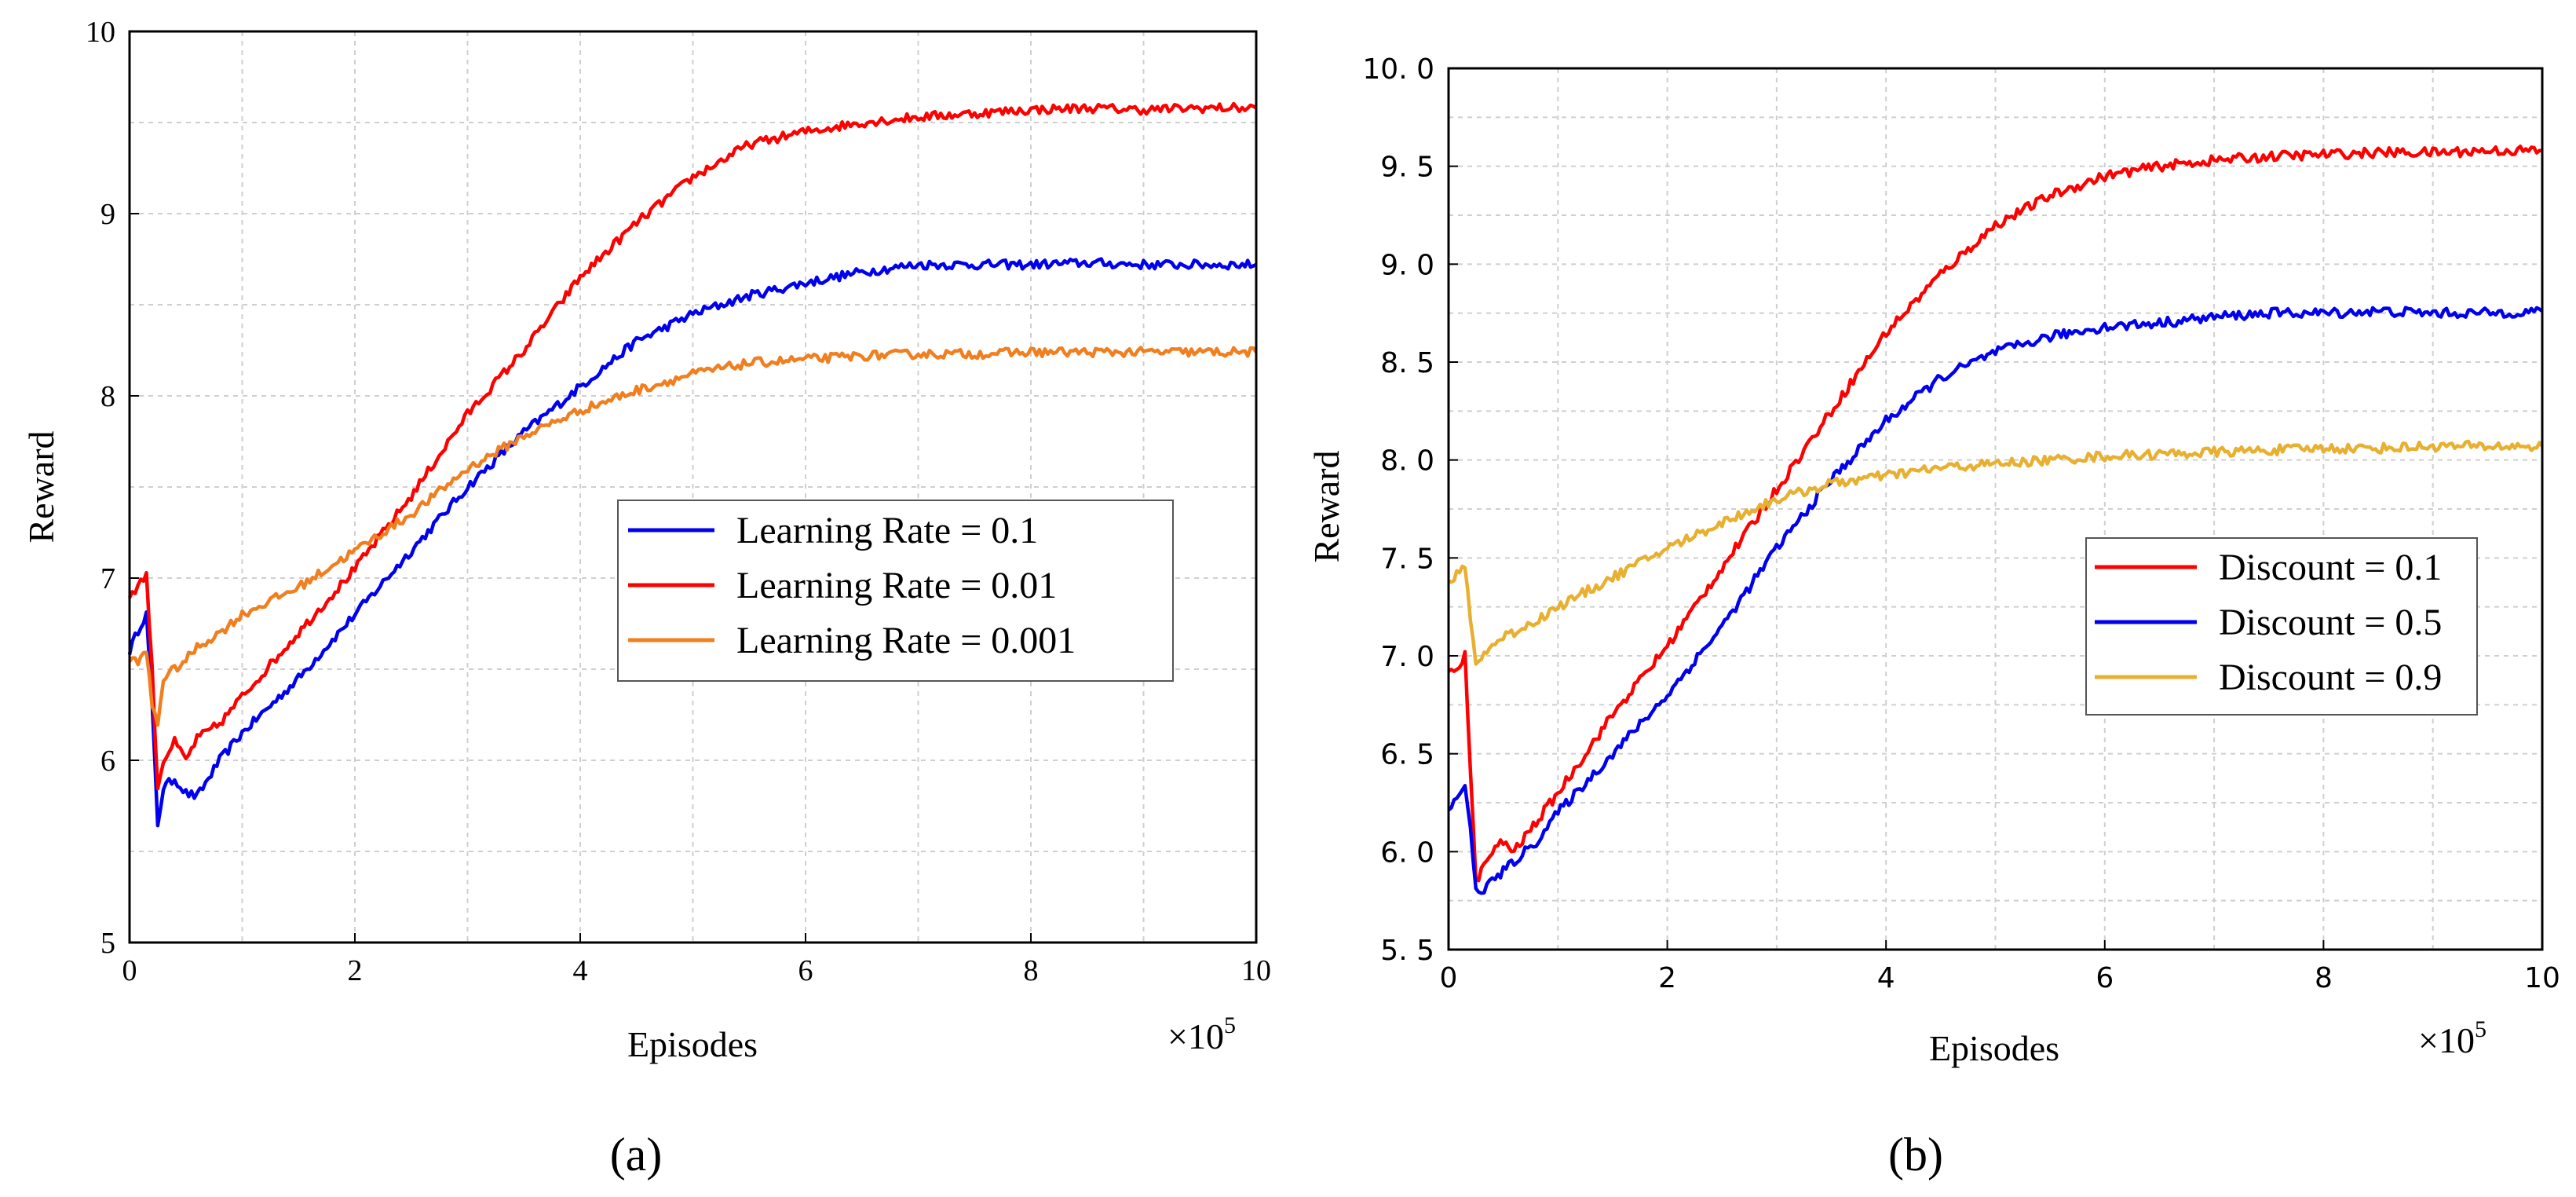  I want to click on legend-label: Discount = 0.9, so click(2331, 677).